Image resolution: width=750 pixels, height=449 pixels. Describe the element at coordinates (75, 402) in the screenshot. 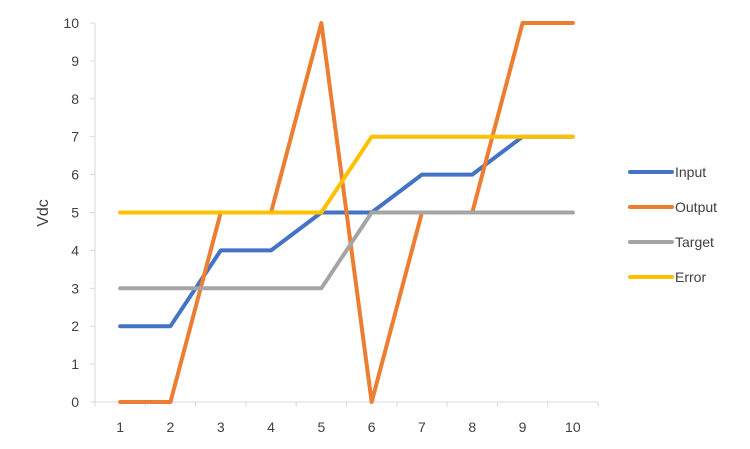

I see `y-tick-label: 0` at that location.